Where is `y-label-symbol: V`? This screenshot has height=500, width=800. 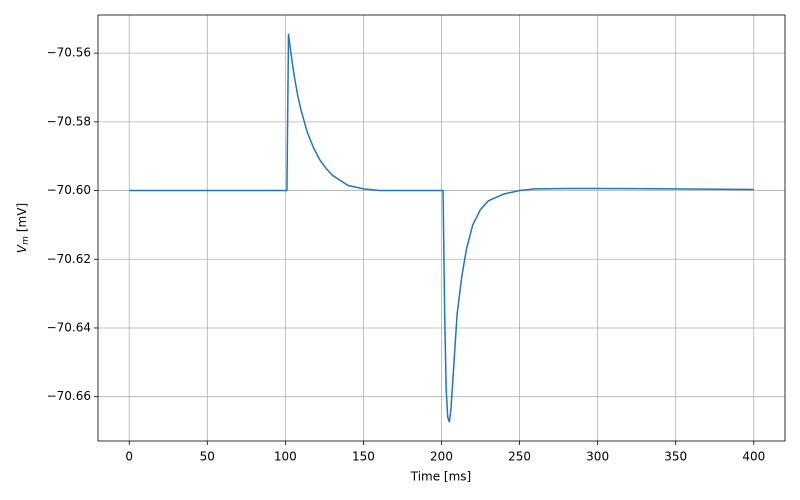
y-label-symbol: V is located at coordinates (22, 248).